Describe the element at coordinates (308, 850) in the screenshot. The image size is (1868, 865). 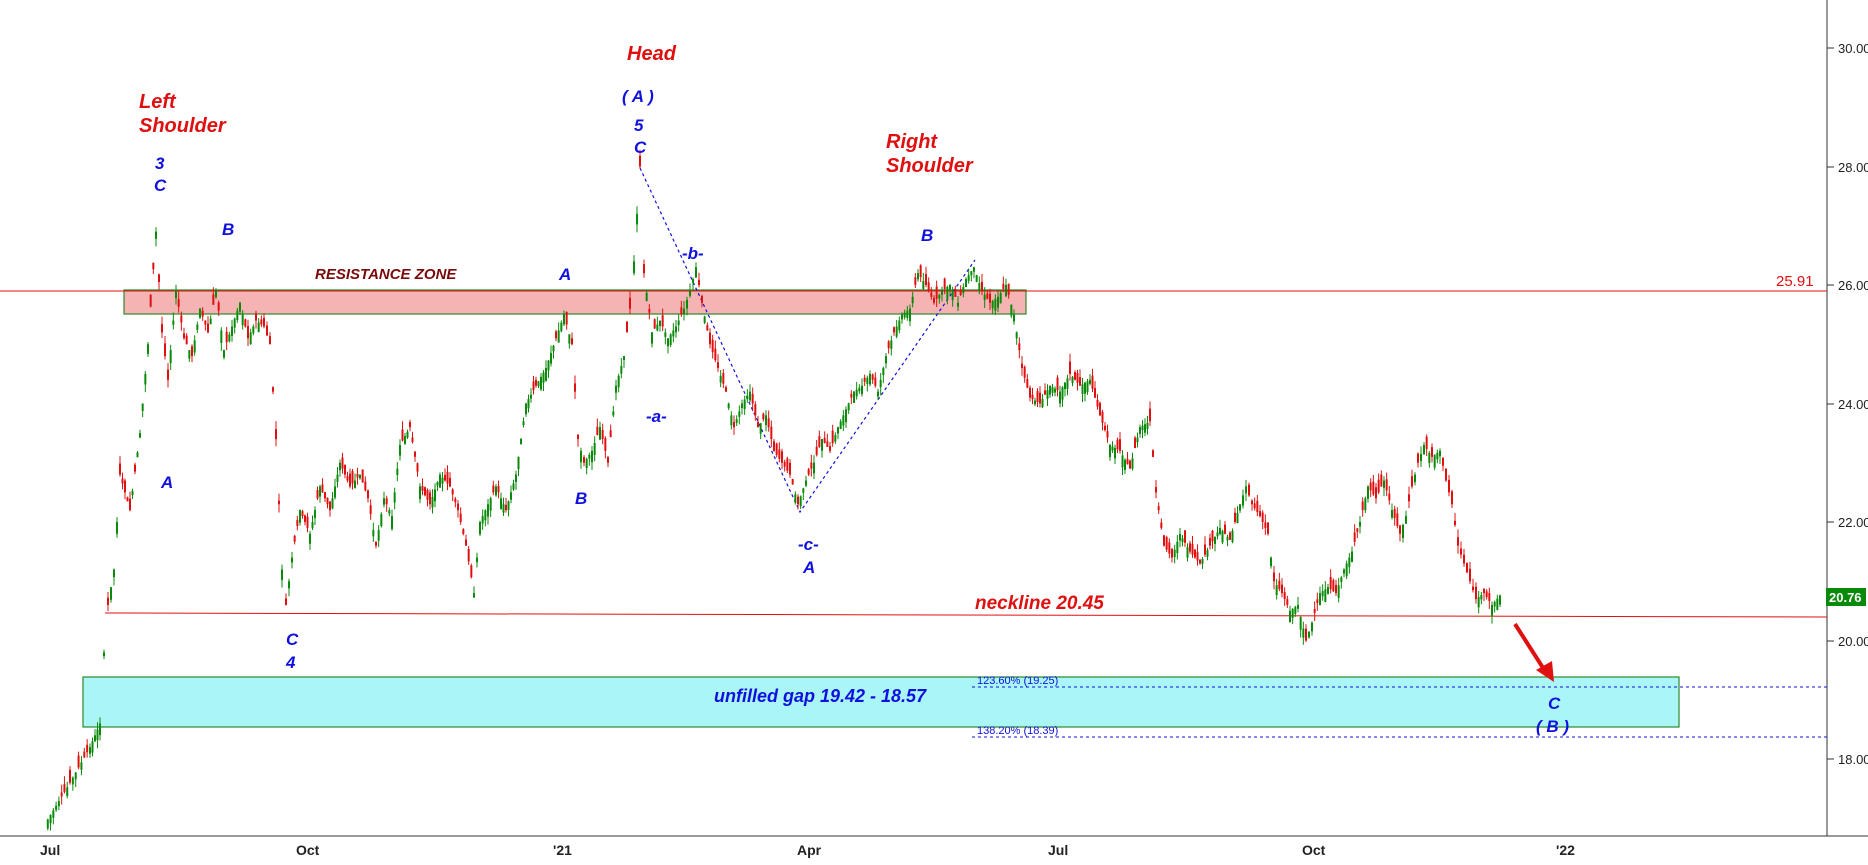
I see `x-tick-oct-20: Oct` at that location.